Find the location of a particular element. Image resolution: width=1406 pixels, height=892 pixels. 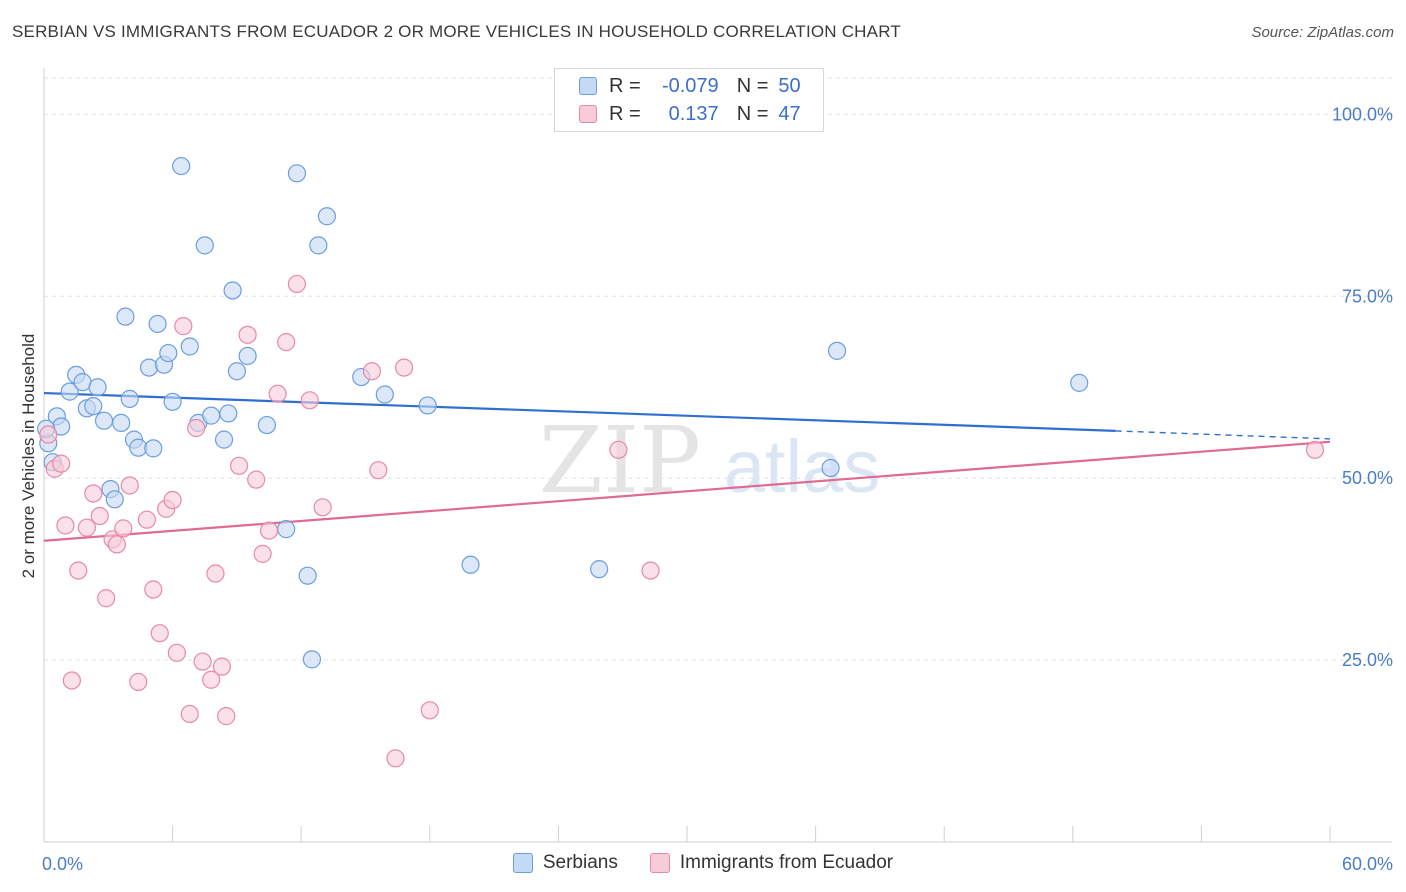

source-label: Source: ZipAtlas.com is located at coordinates (1322, 32).